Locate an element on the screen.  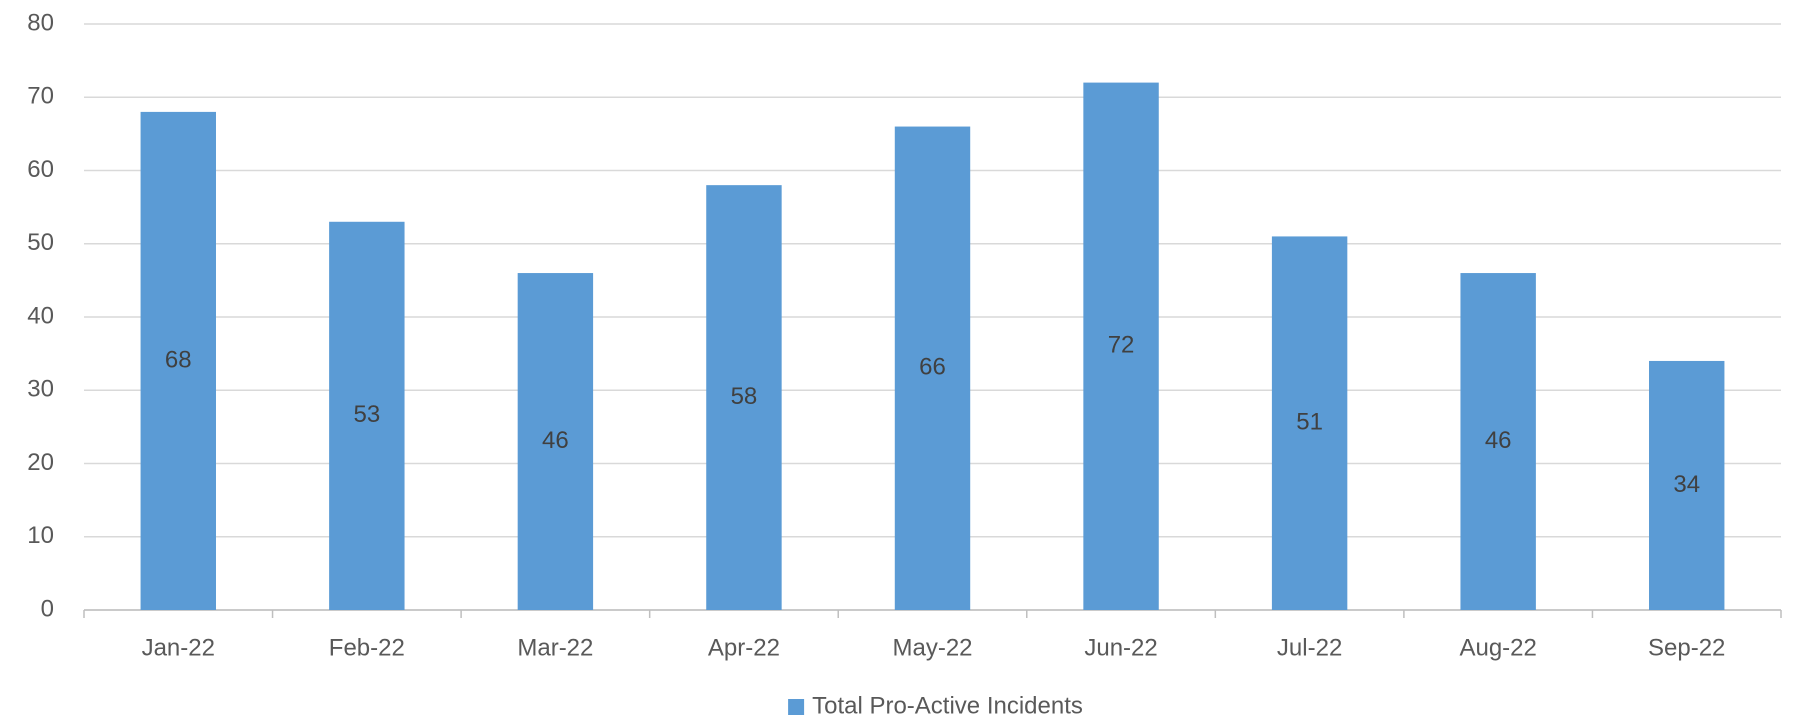
x-tick-label: Feb-22 is located at coordinates (367, 647).